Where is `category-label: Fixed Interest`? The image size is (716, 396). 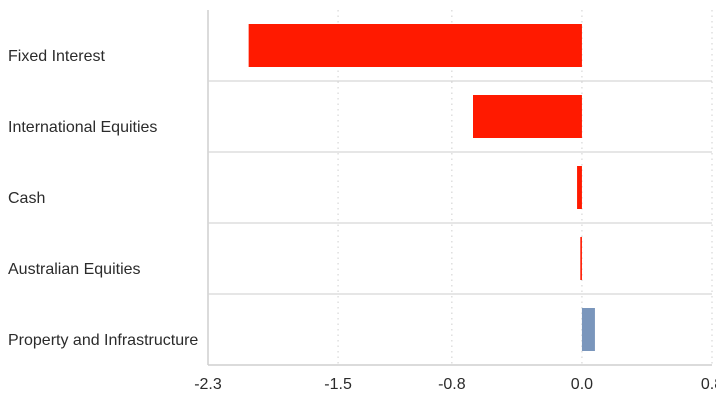 category-label: Fixed Interest is located at coordinates (56, 56).